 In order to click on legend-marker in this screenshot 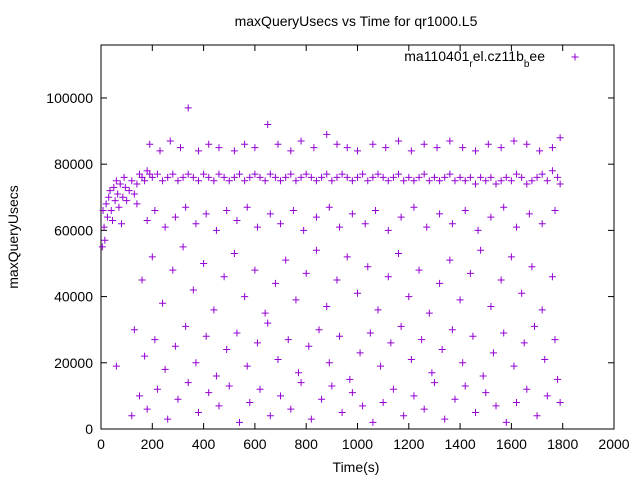, I will do `click(575, 57)`.